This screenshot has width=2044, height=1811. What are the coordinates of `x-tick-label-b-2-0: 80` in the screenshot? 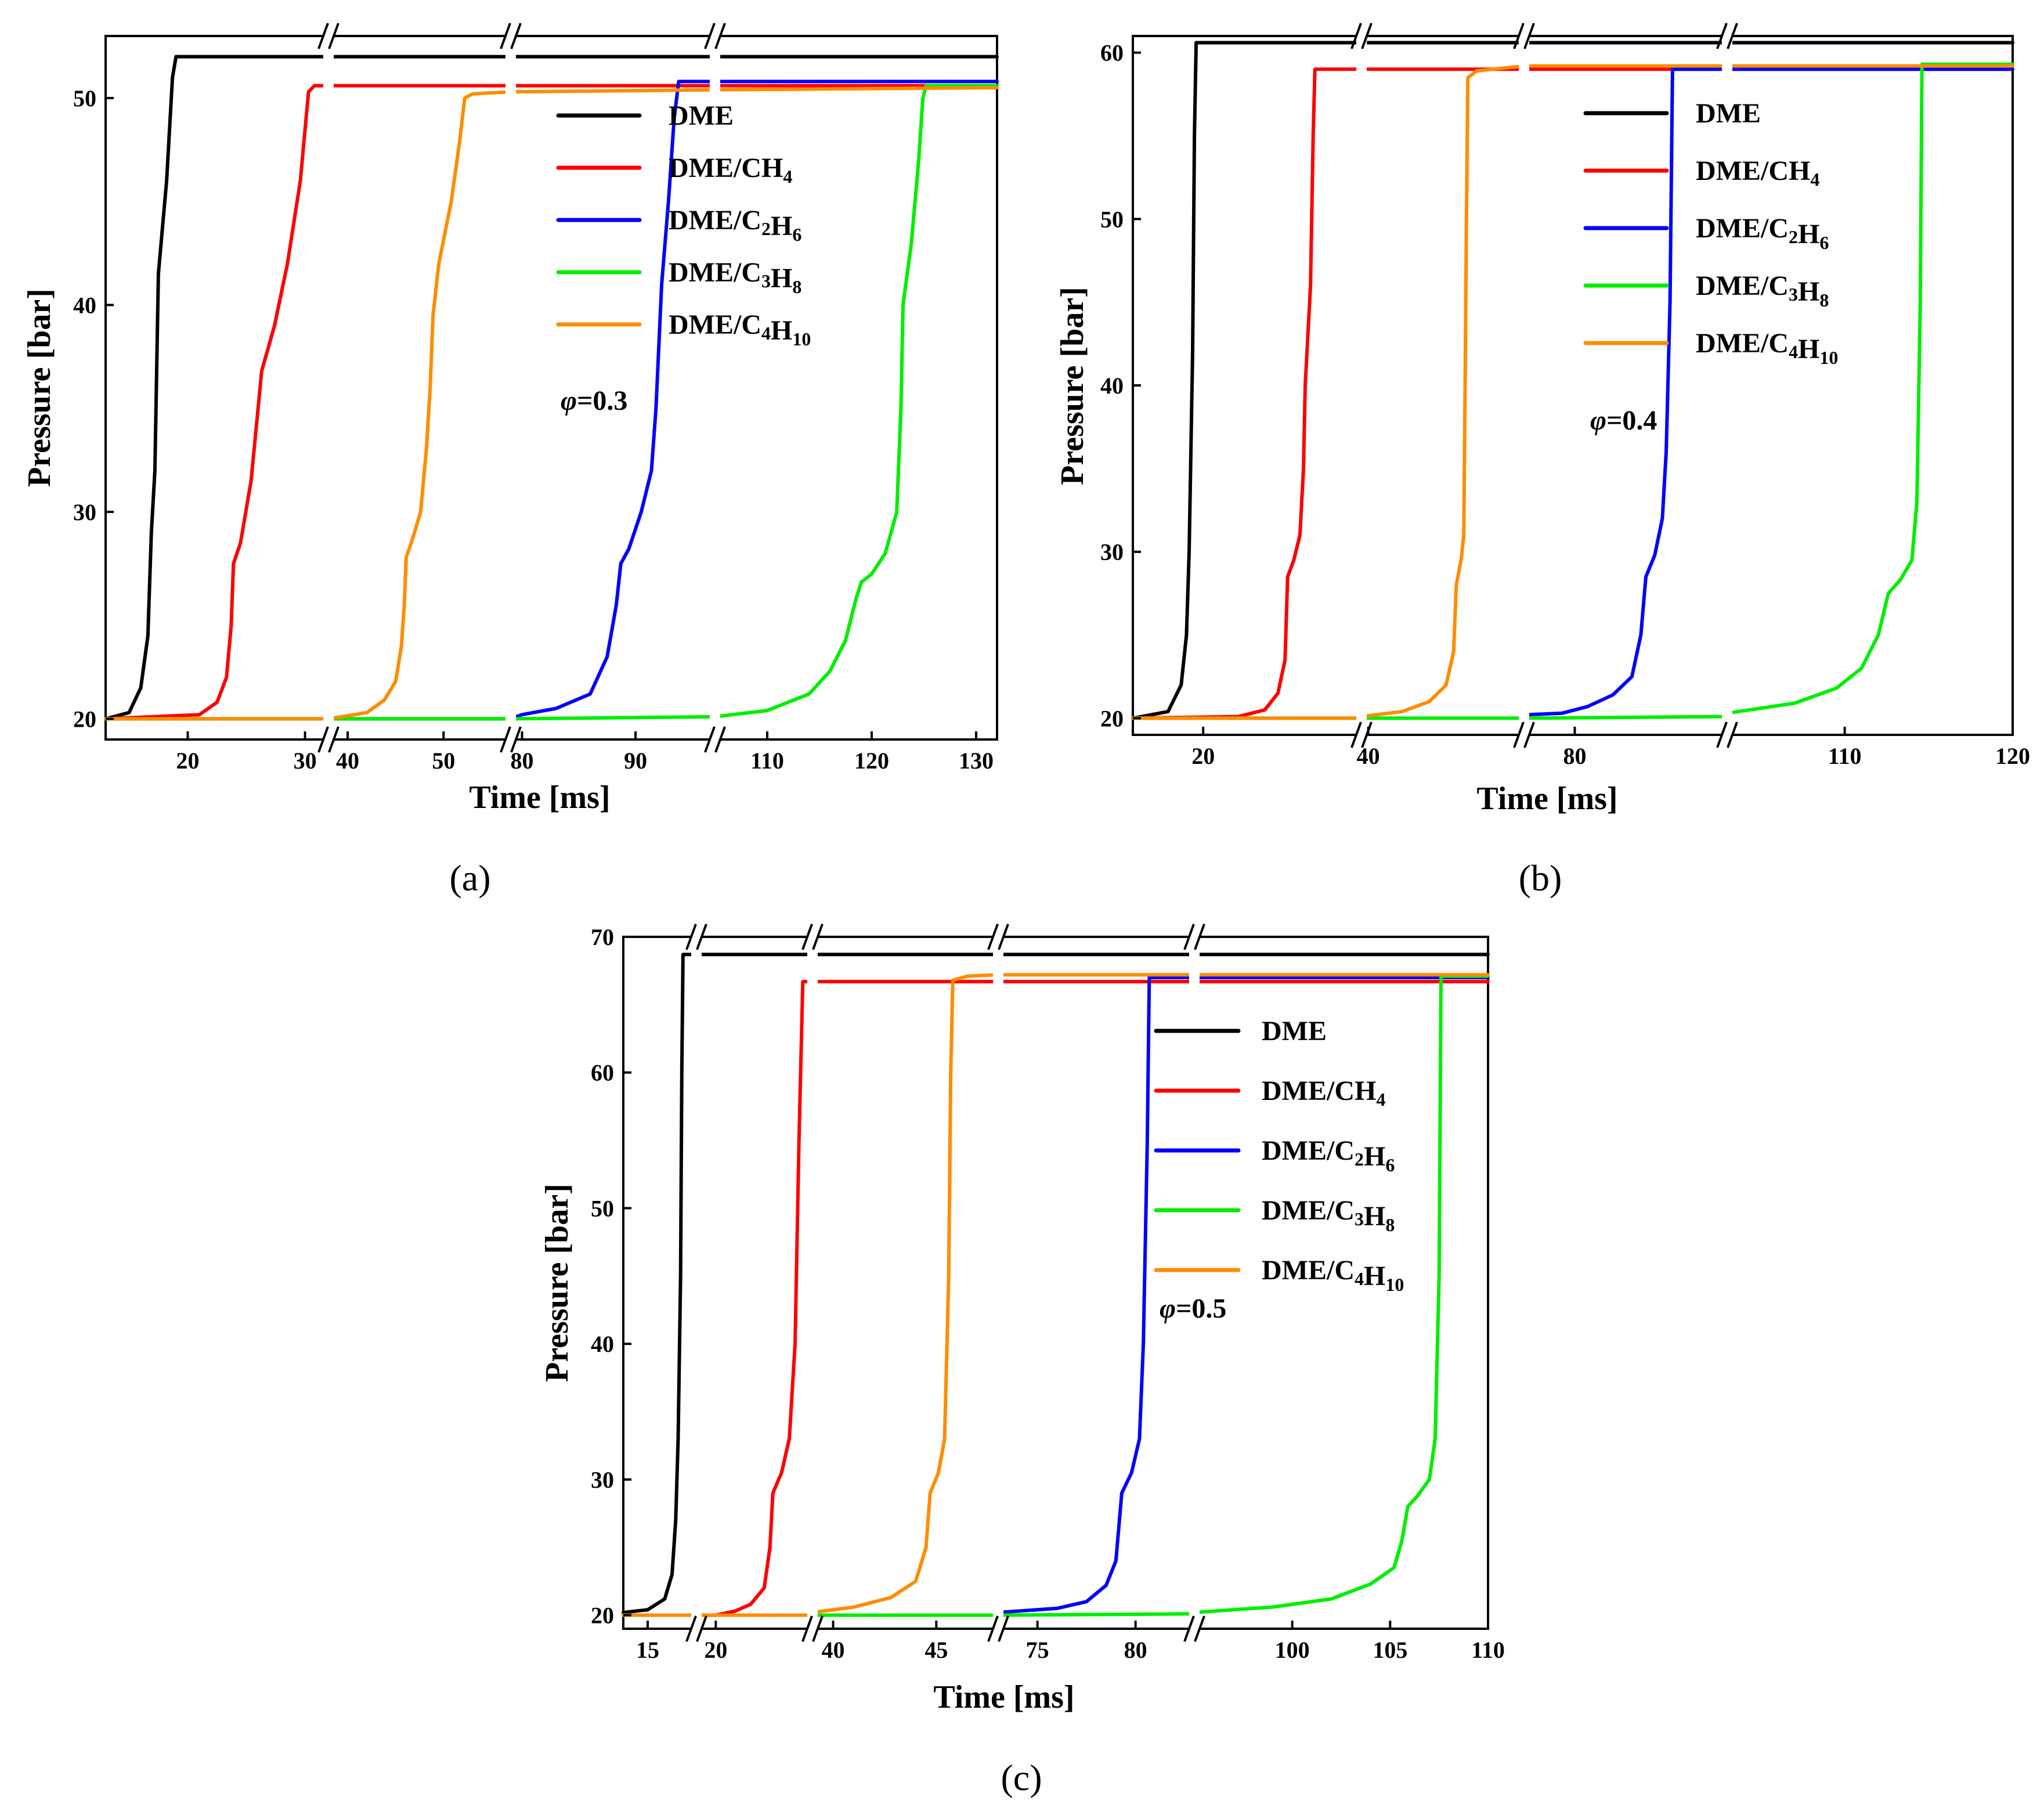 It's located at (1575, 756).